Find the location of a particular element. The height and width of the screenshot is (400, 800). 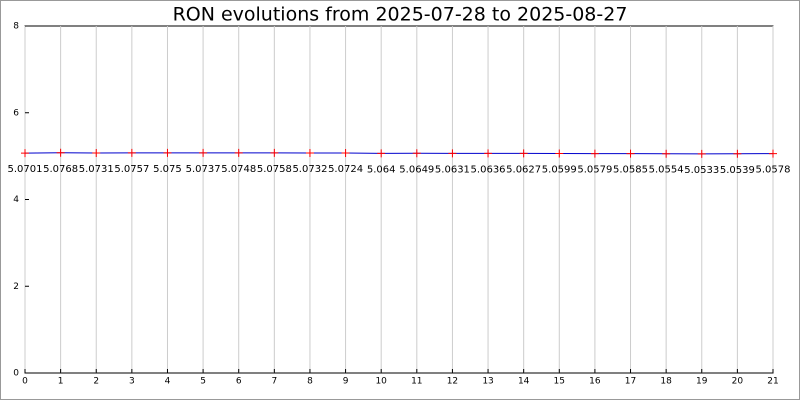

x-tick-label: 14 is located at coordinates (524, 382).